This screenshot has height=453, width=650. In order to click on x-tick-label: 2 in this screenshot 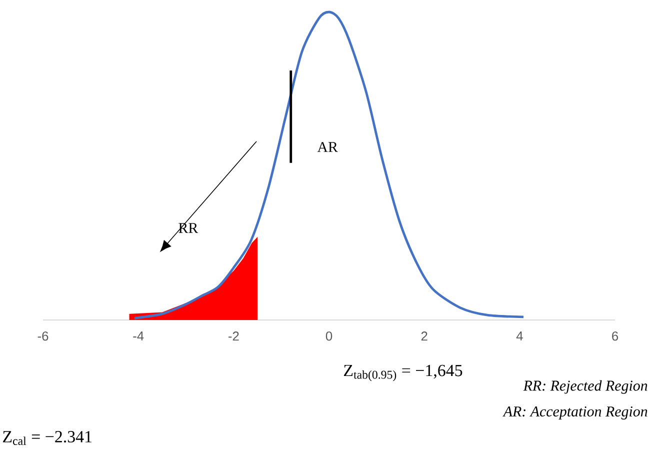, I will do `click(424, 336)`.